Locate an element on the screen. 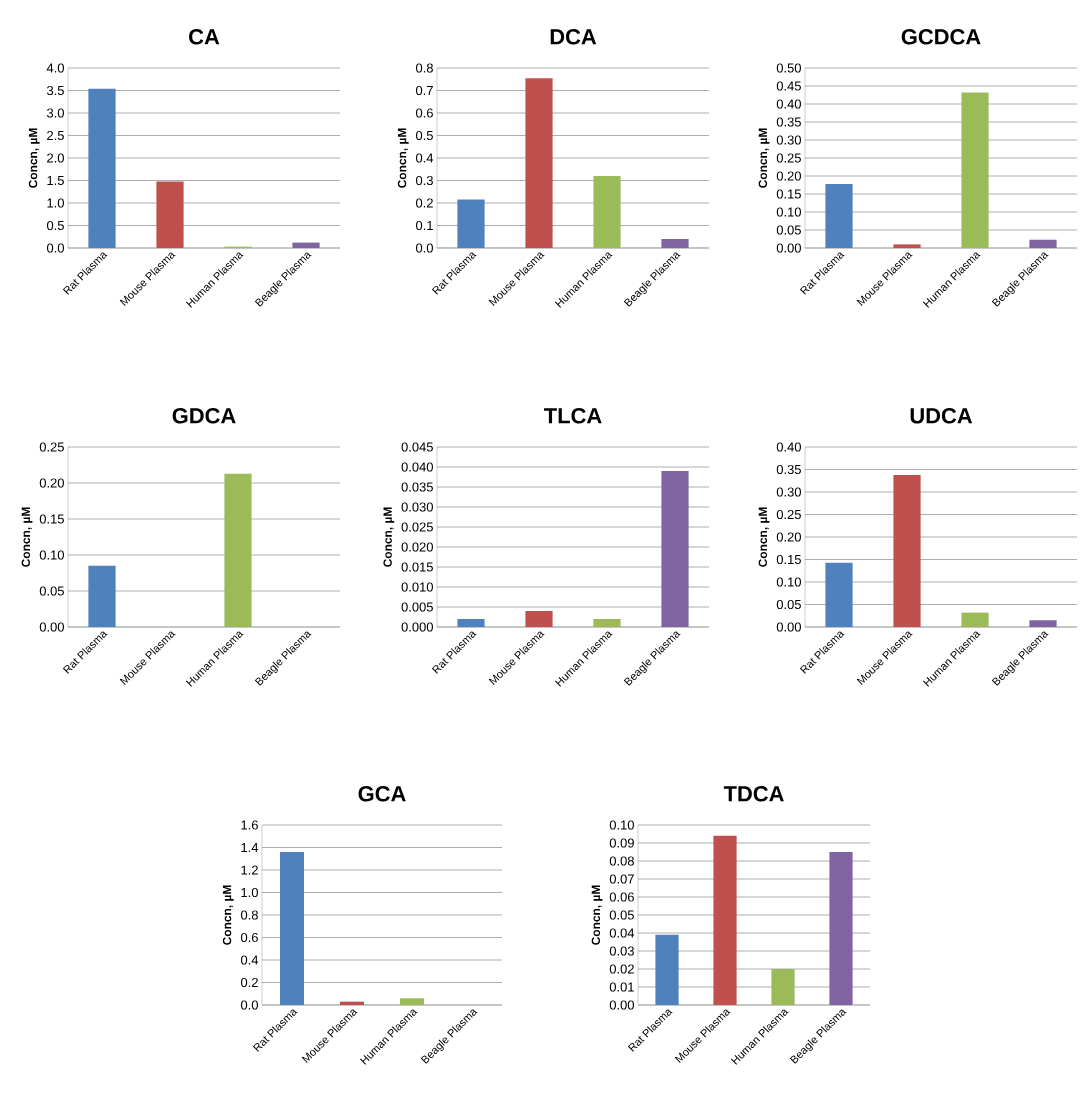 The height and width of the screenshot is (1108, 1088). y-tick-label: 0.035 is located at coordinates (417, 487).